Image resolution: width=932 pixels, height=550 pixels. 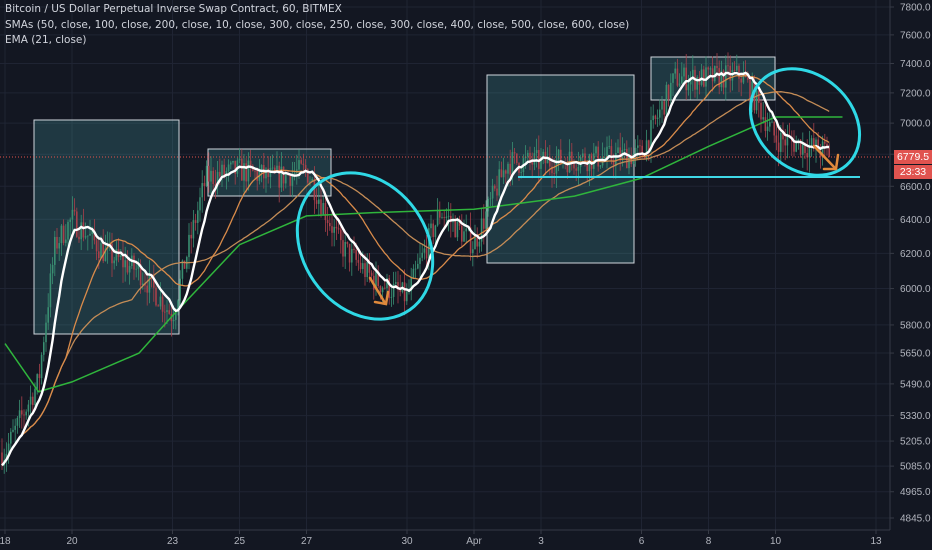 I want to click on price-tick-label: 7000.0, so click(x=915, y=124).